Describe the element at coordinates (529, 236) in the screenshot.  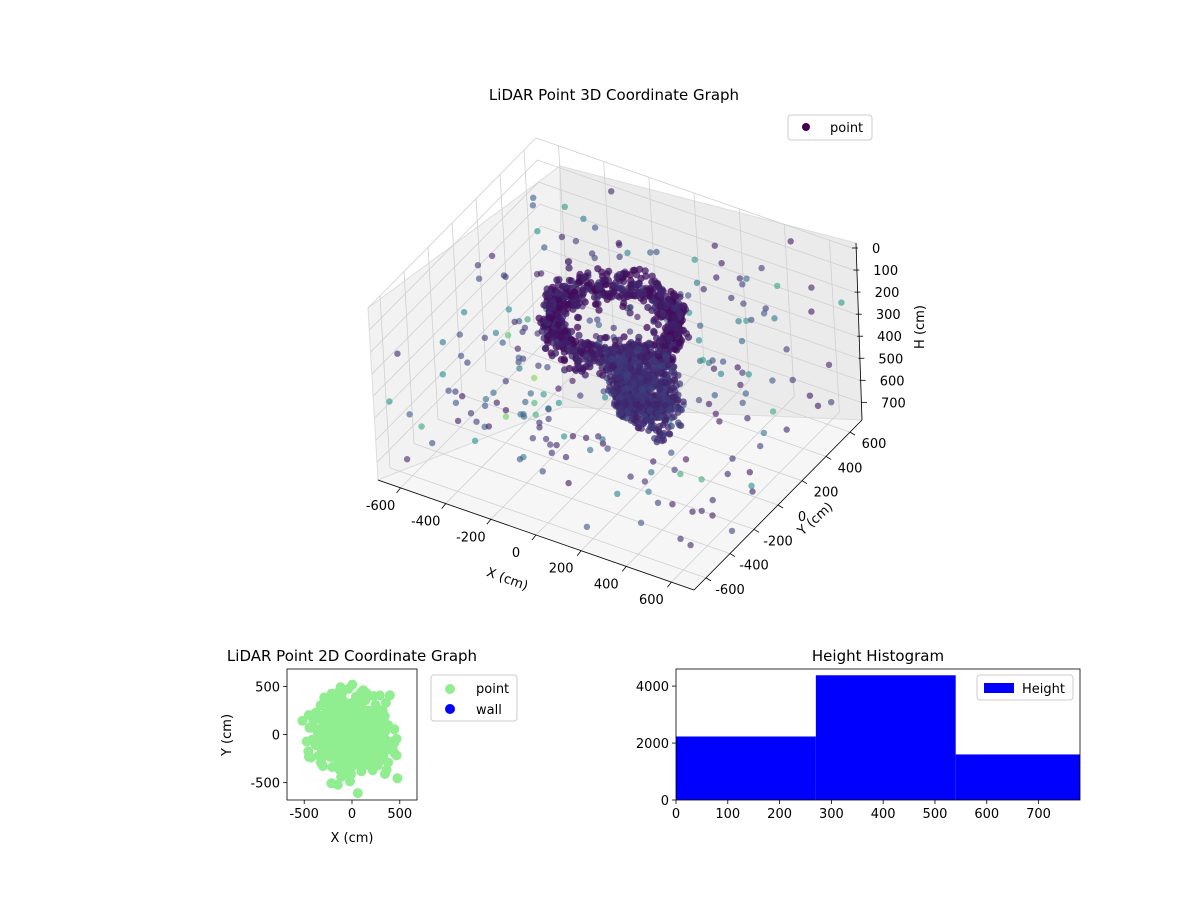
I see `grid-line-wall-y` at that location.